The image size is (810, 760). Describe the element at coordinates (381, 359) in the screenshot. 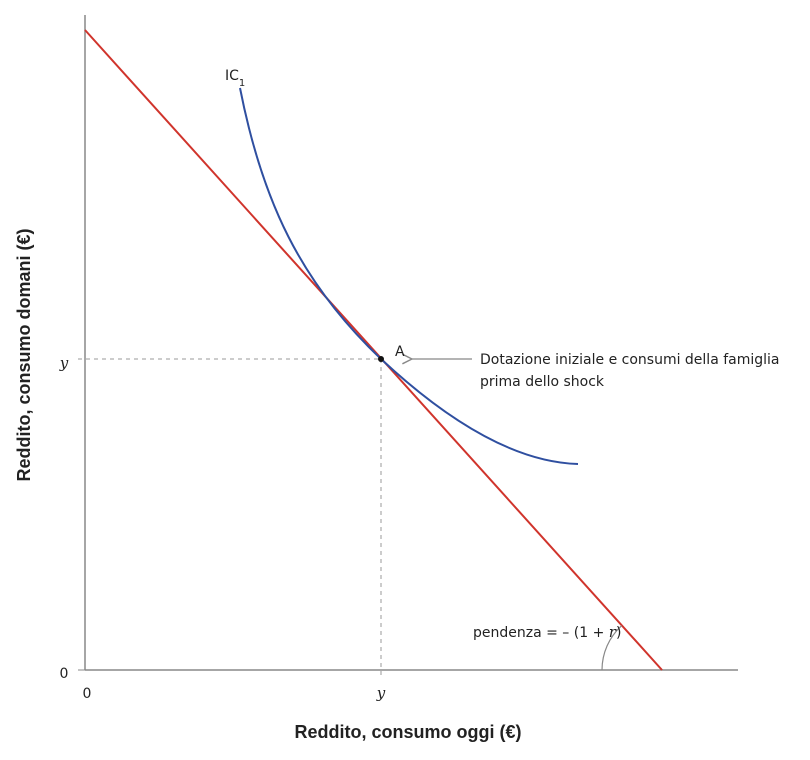

I see `point-a` at that location.